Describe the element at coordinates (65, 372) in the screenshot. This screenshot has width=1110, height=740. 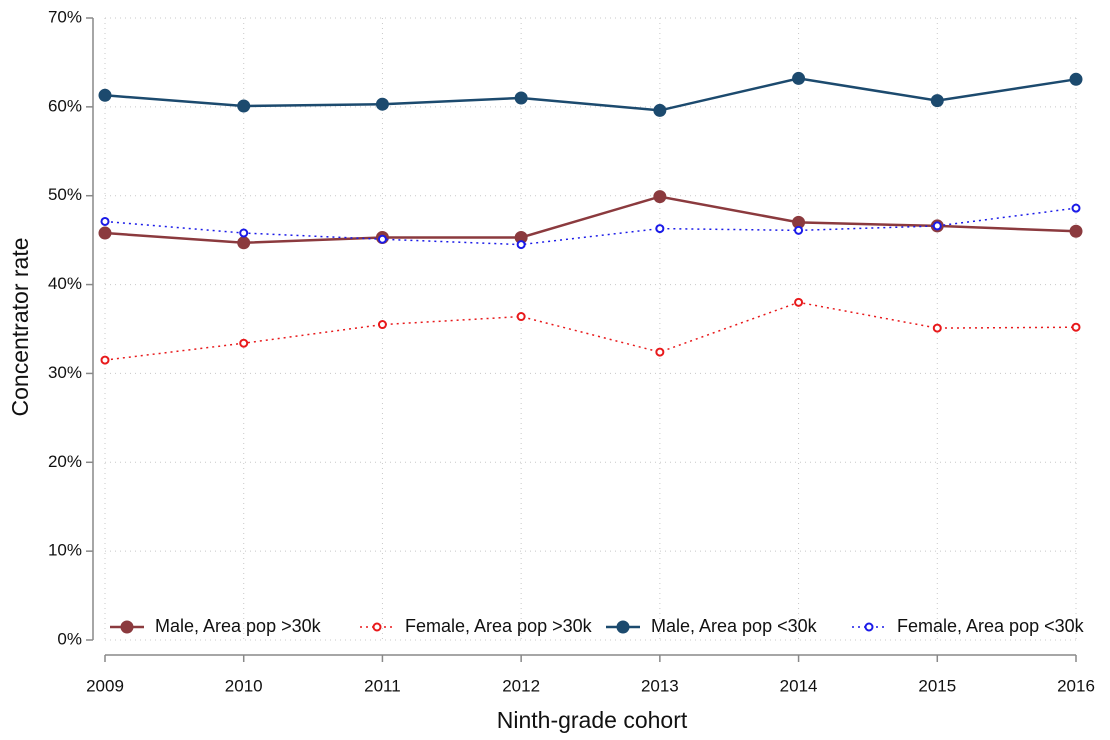
I see `y-tick-label: 30%` at that location.